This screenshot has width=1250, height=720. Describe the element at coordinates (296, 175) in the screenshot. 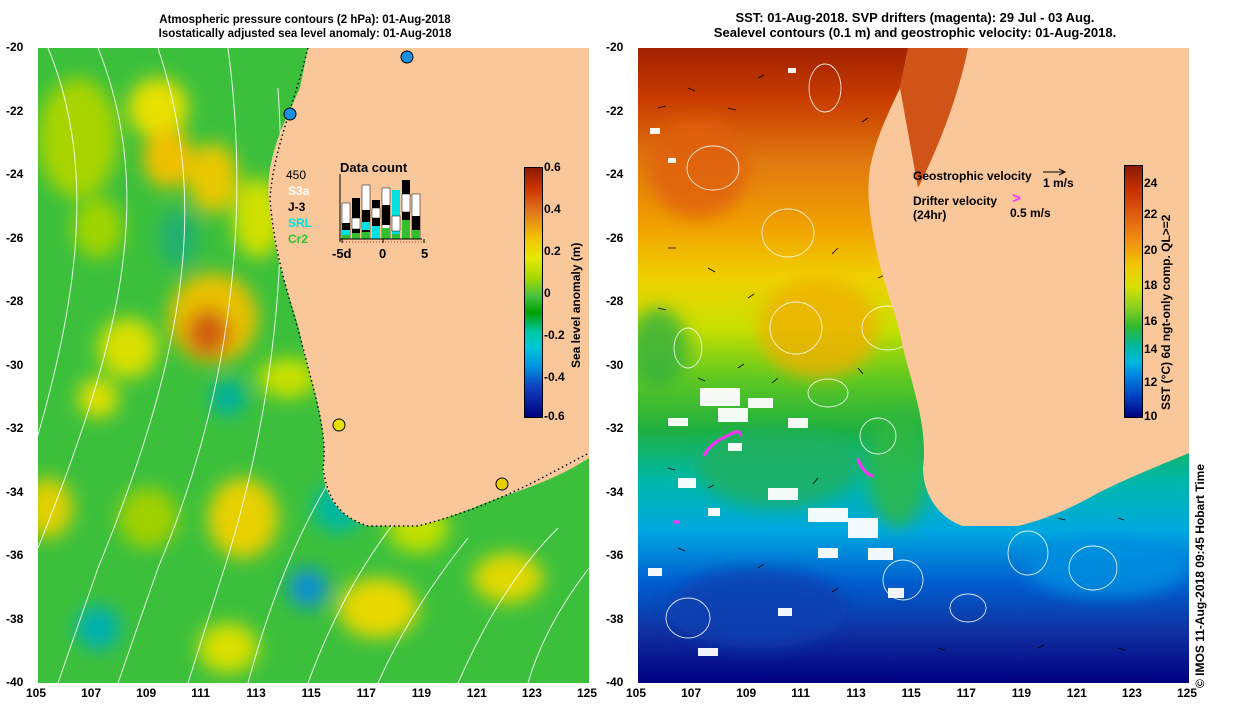

I see `inset-max-label: 450` at that location.